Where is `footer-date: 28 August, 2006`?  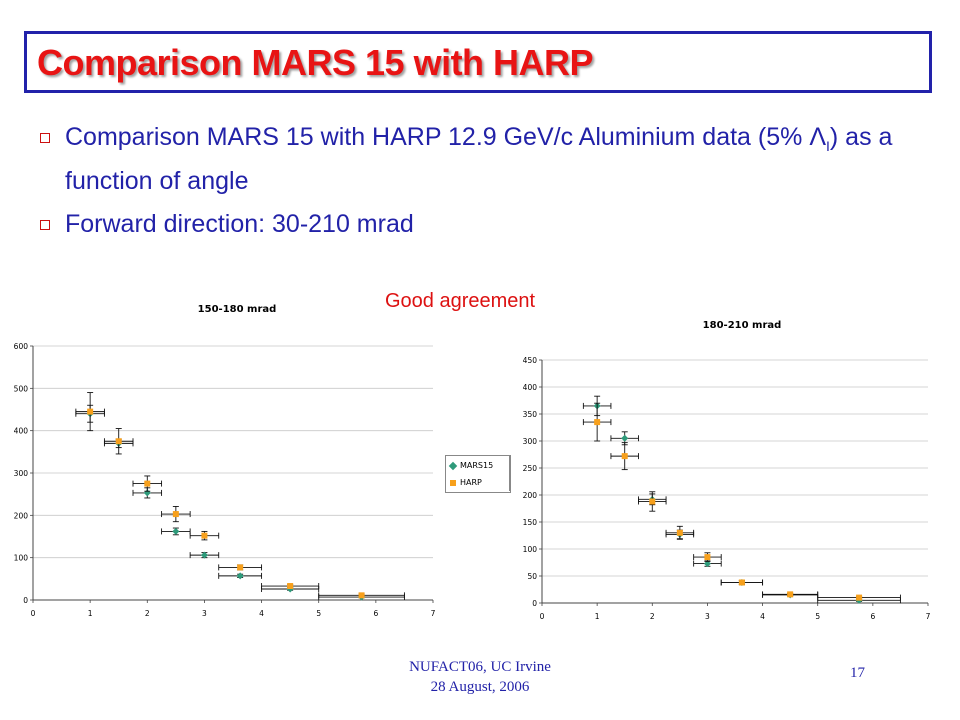 footer-date: 28 August, 2006 is located at coordinates (480, 687).